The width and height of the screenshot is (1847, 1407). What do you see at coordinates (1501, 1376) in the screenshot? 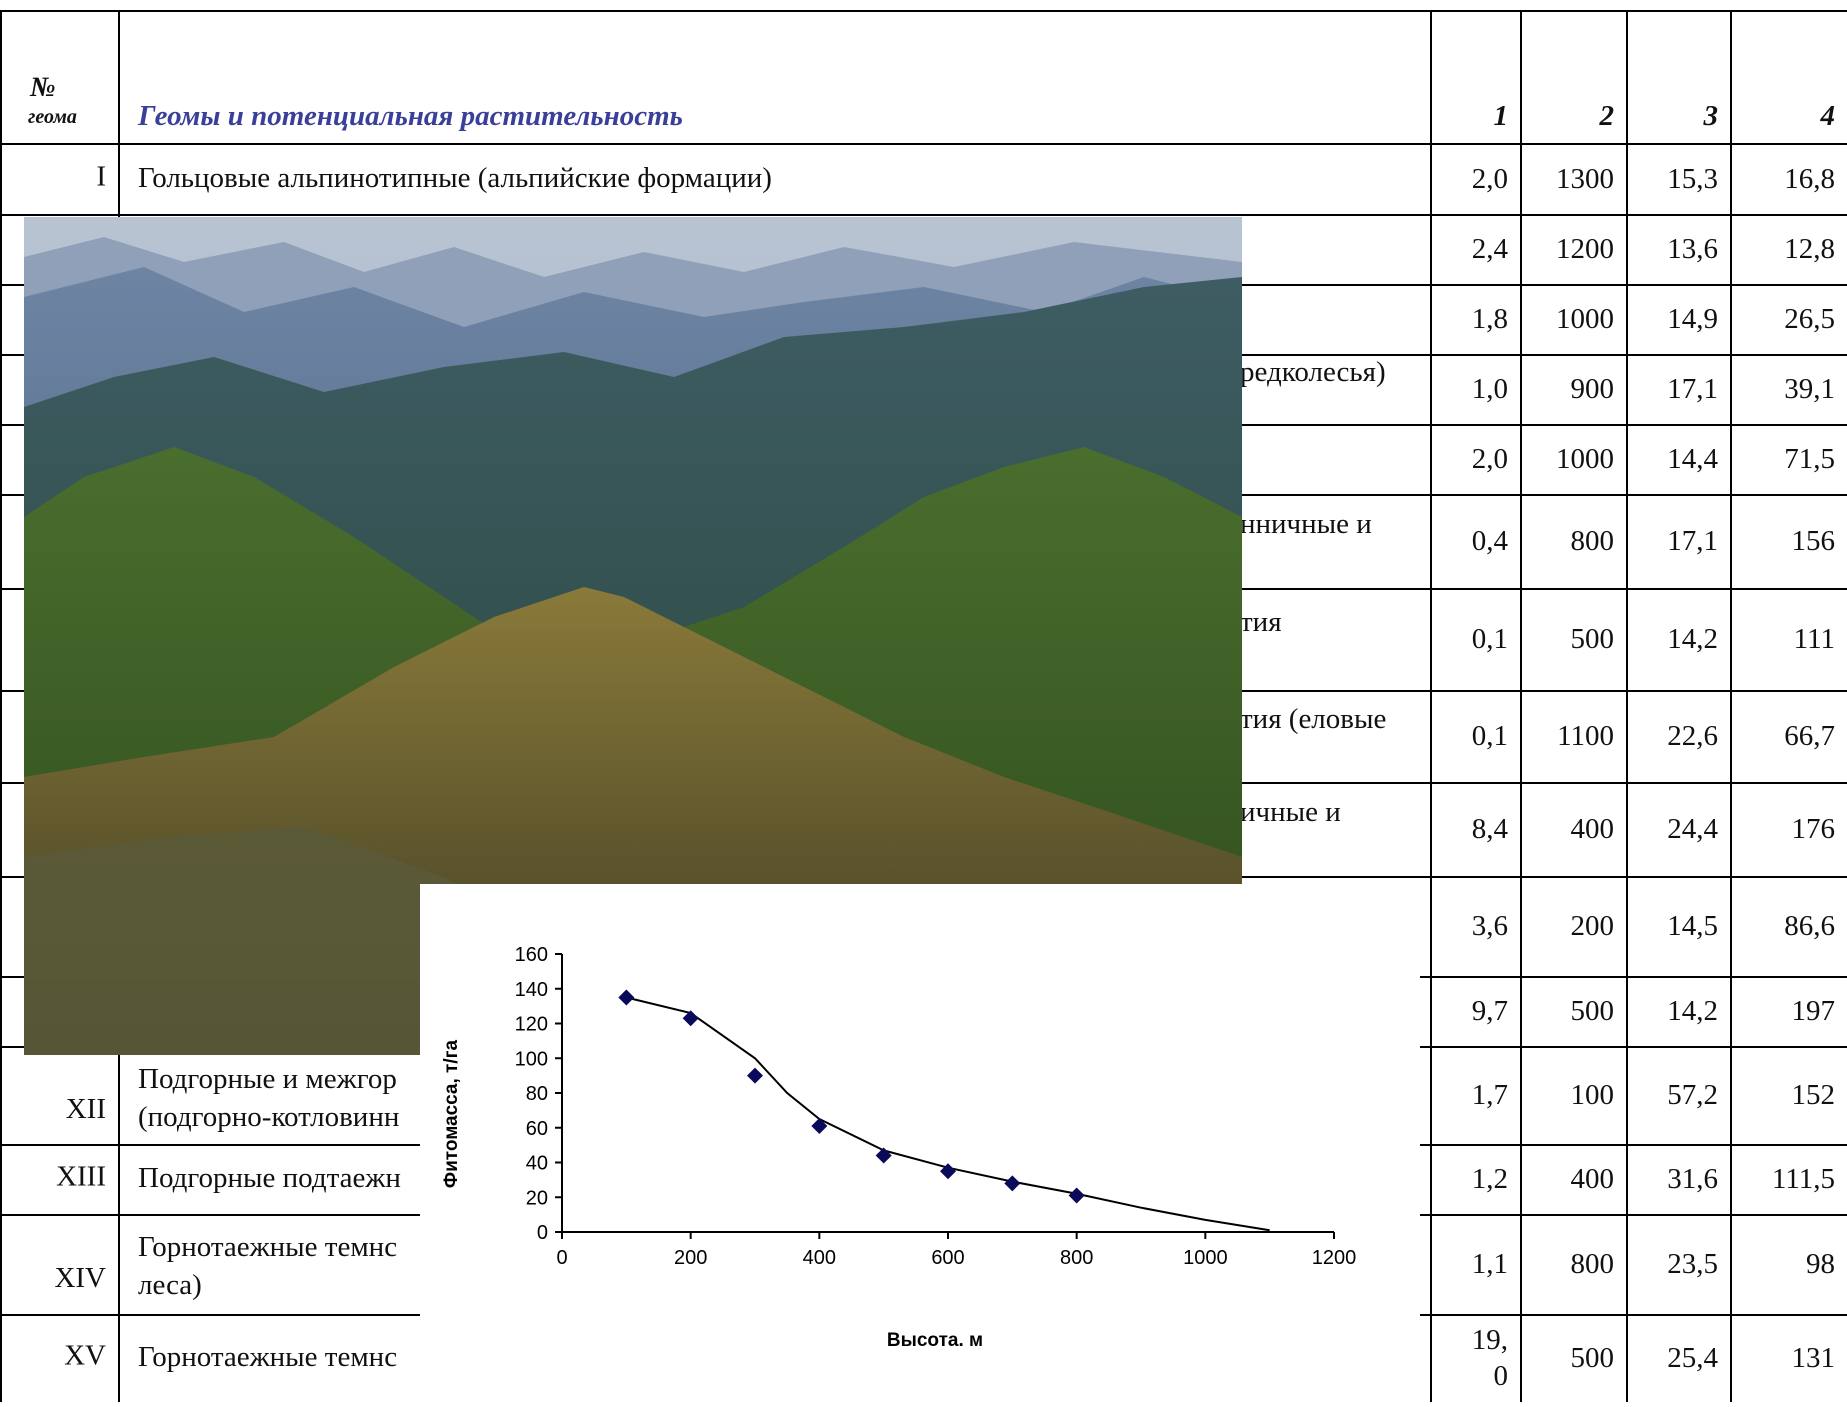
I see `row-value-col-1-continued: 0` at bounding box center [1501, 1376].